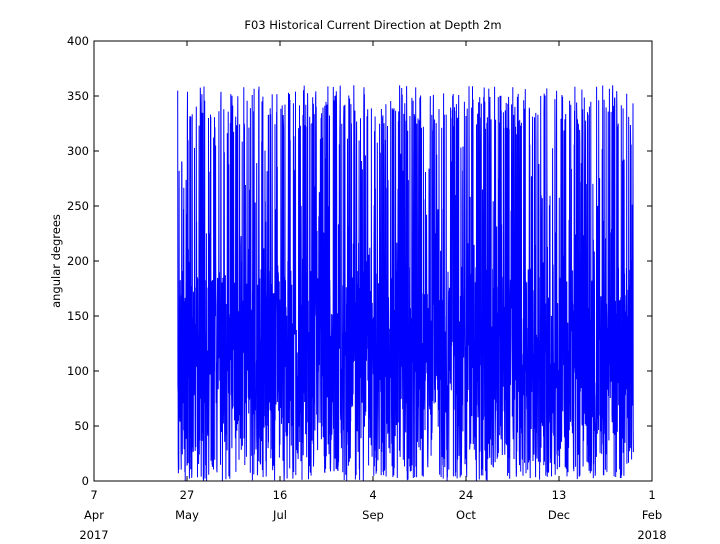 Image resolution: width=720 pixels, height=544 pixels. I want to click on x-tick-month-label: Apr, so click(94, 515).